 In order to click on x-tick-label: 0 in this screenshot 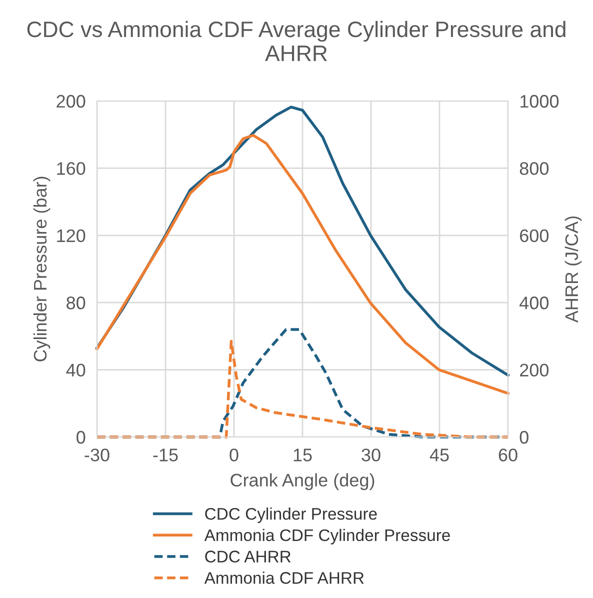, I will do `click(234, 455)`.